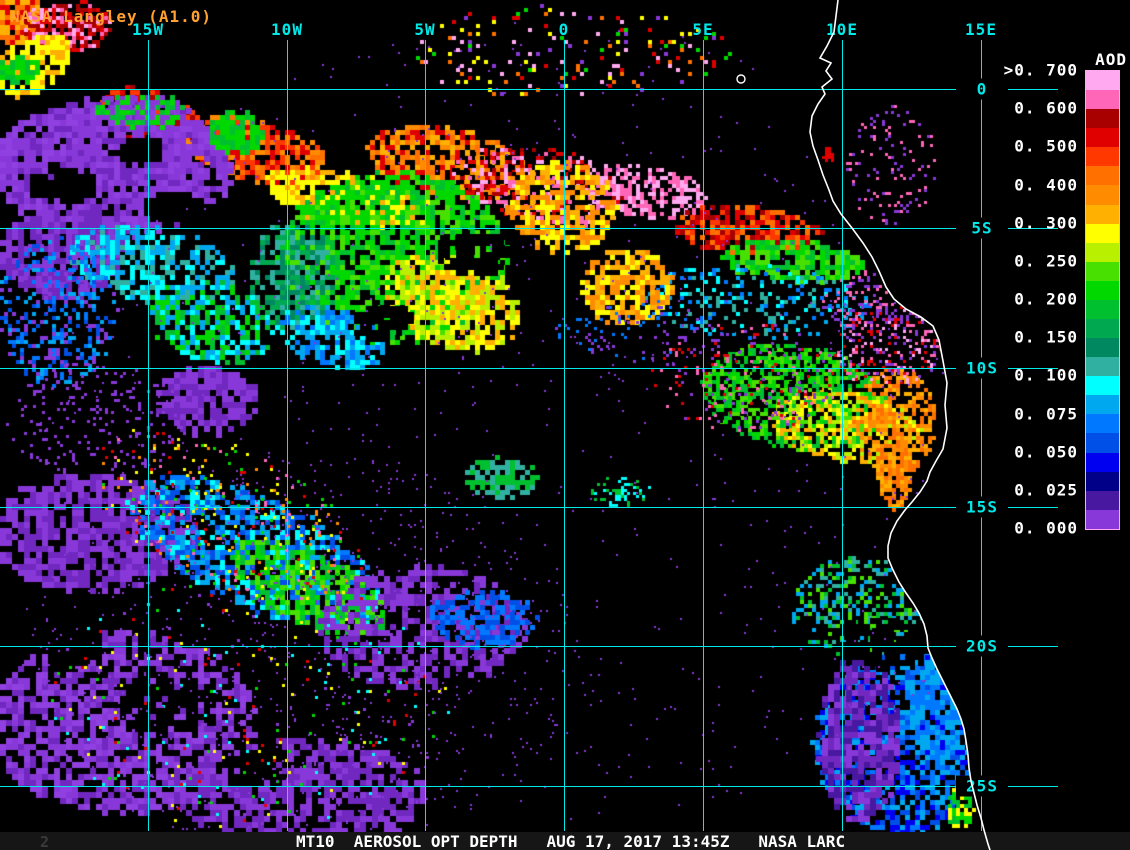  I want to click on lon-label-15w: 15W, so click(148, 29).